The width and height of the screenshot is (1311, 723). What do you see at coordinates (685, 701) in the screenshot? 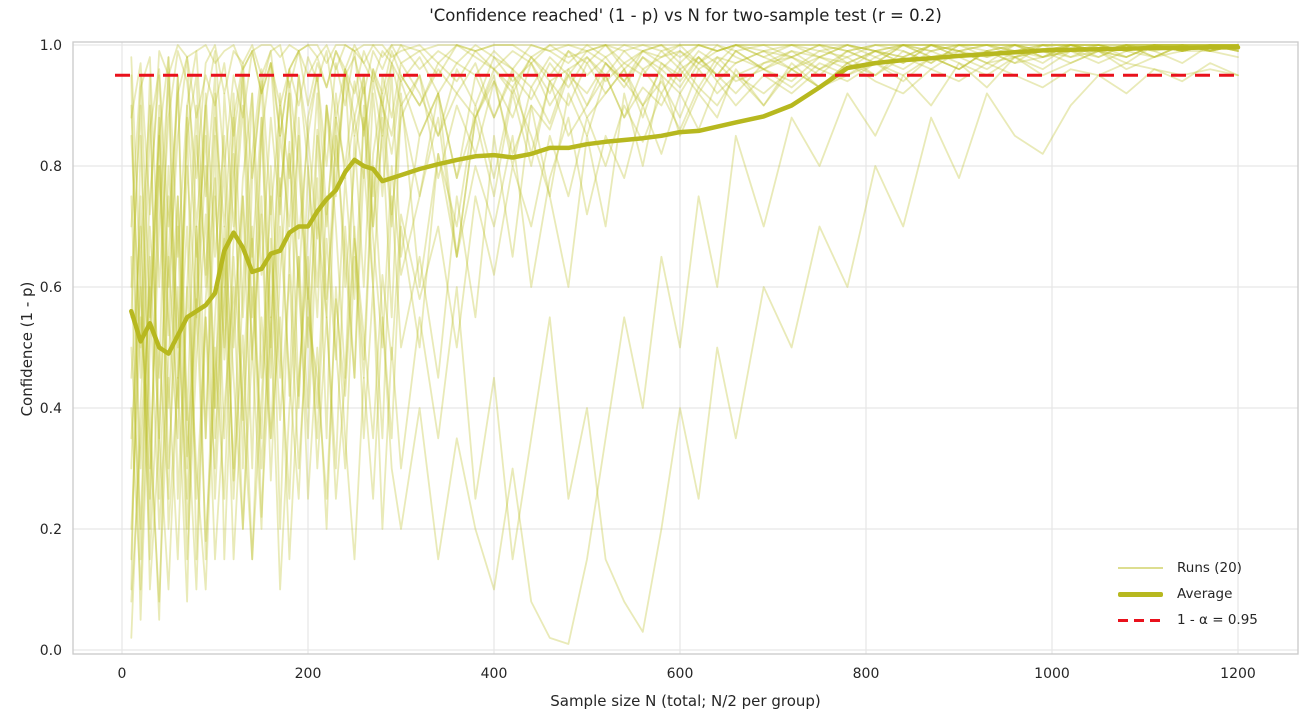
I see `x-axis-label: Sample size N (total; N/2 per group)` at bounding box center [685, 701].